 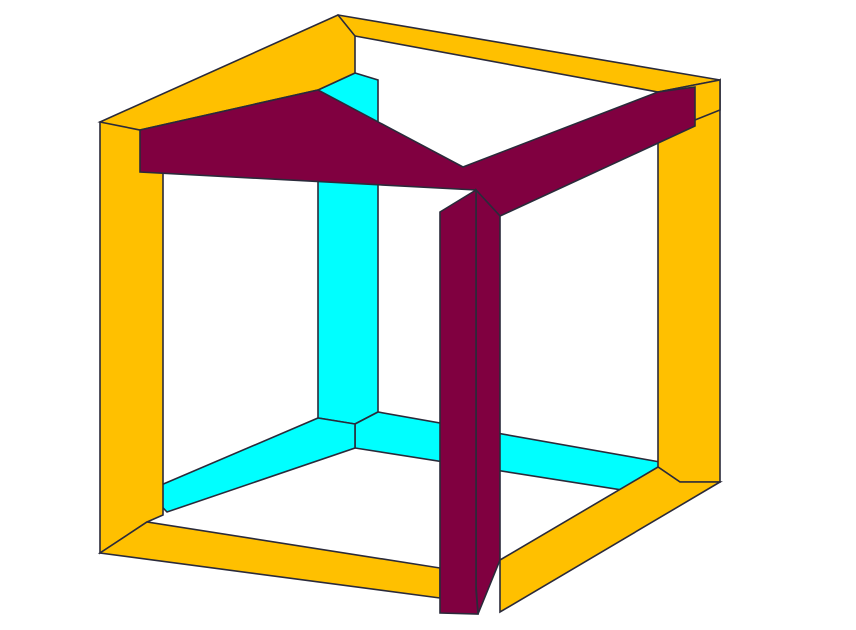 I want to click on cube-front-right-beam, so click(x=488, y=401).